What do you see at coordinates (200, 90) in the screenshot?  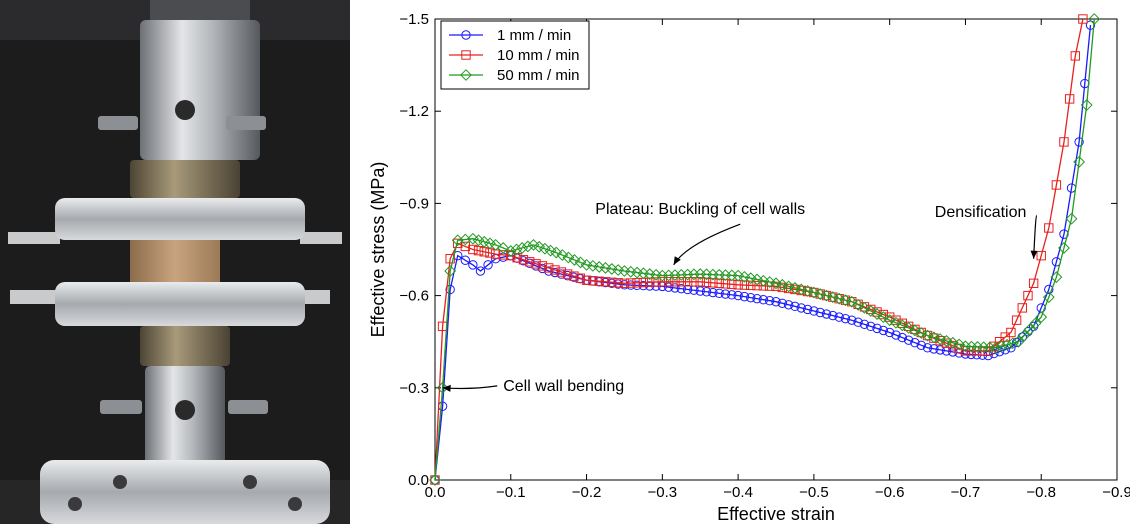 I see `upper-grip` at bounding box center [200, 90].